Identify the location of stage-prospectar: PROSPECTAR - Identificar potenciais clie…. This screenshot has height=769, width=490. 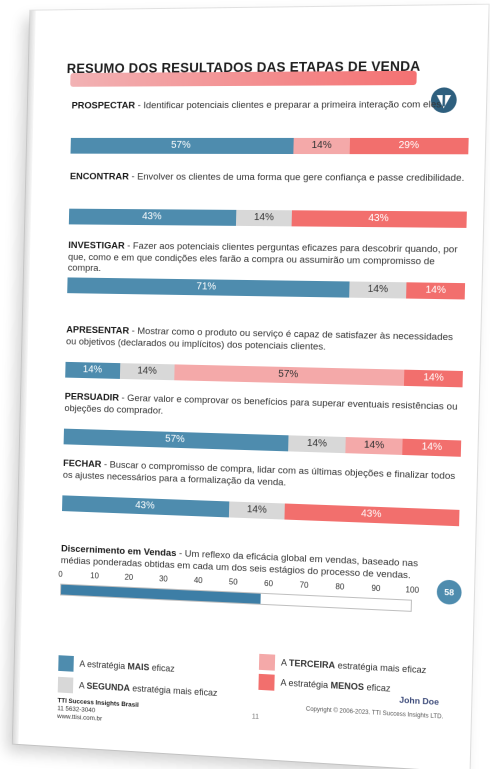
(270, 126).